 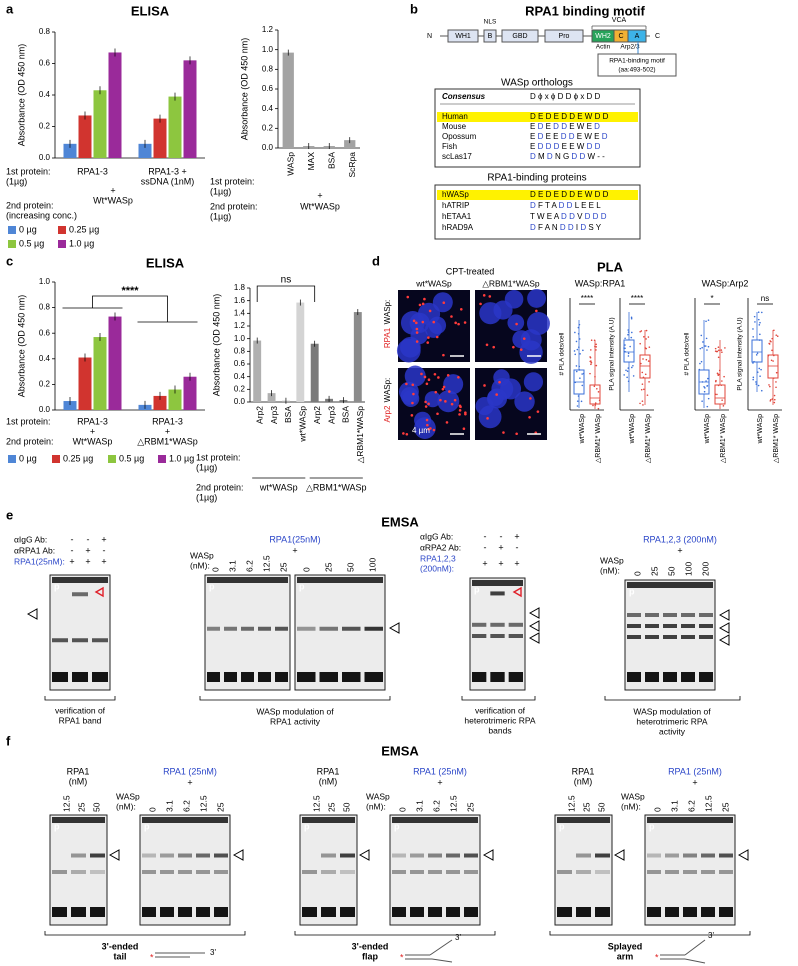 I want to click on star: *, so click(x=657, y=957).